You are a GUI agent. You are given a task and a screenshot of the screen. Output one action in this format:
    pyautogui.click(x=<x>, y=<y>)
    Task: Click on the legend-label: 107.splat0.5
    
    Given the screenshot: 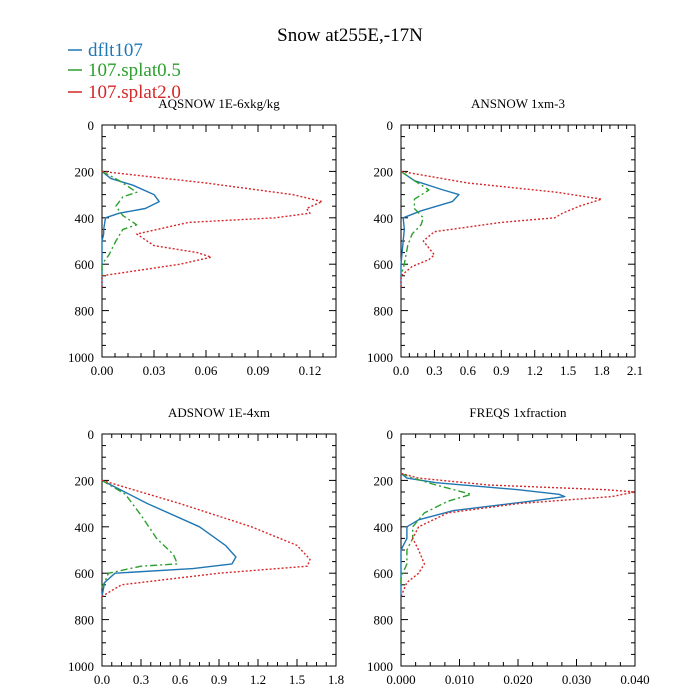 What is the action you would take?
    pyautogui.click(x=134, y=70)
    